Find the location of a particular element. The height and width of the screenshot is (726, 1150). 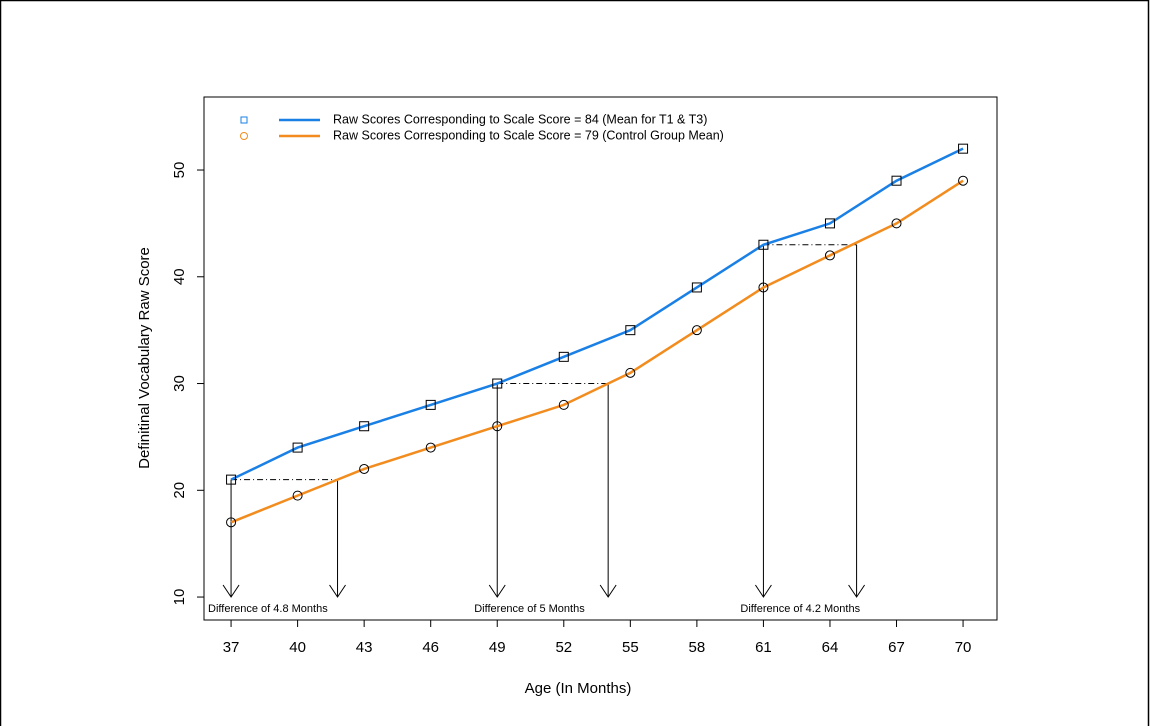

x-tick-label: 46 is located at coordinates (430, 647).